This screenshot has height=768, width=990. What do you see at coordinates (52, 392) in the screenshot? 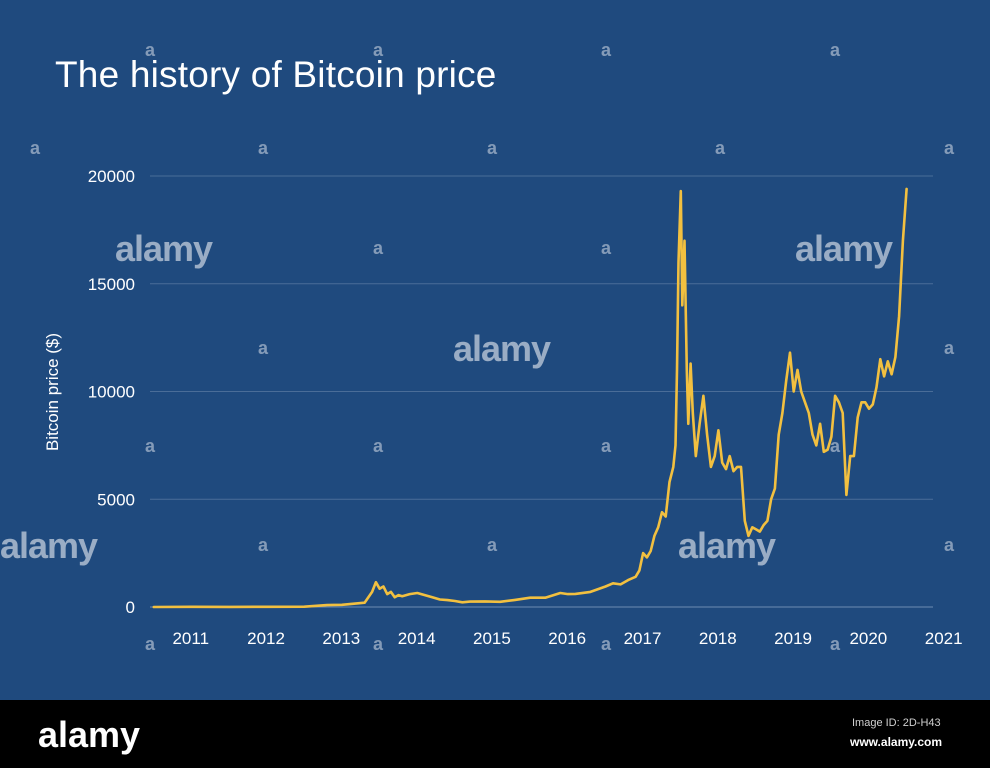
I see `y-axis-label: Bitcoin price ($)` at bounding box center [52, 392].